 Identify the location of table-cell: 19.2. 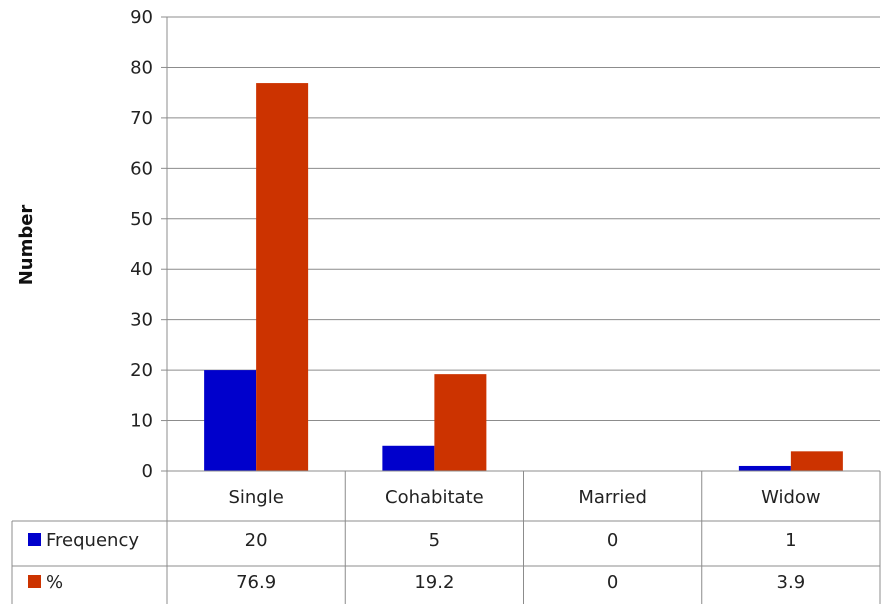
(434, 582).